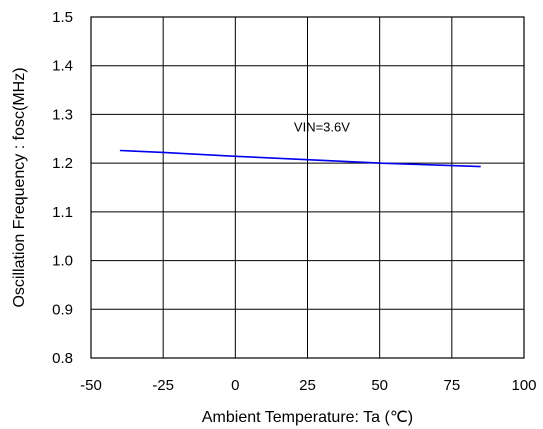 This screenshot has height=429, width=543. What do you see at coordinates (62, 212) in the screenshot?
I see `y-tick-label: 1.1` at bounding box center [62, 212].